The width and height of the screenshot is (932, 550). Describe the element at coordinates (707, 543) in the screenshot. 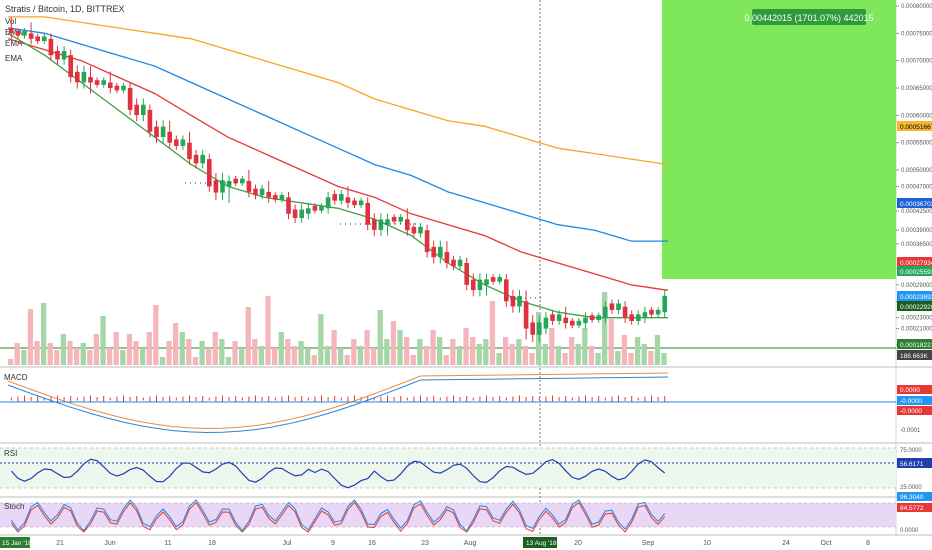

I see `time-tick-label: 10` at that location.